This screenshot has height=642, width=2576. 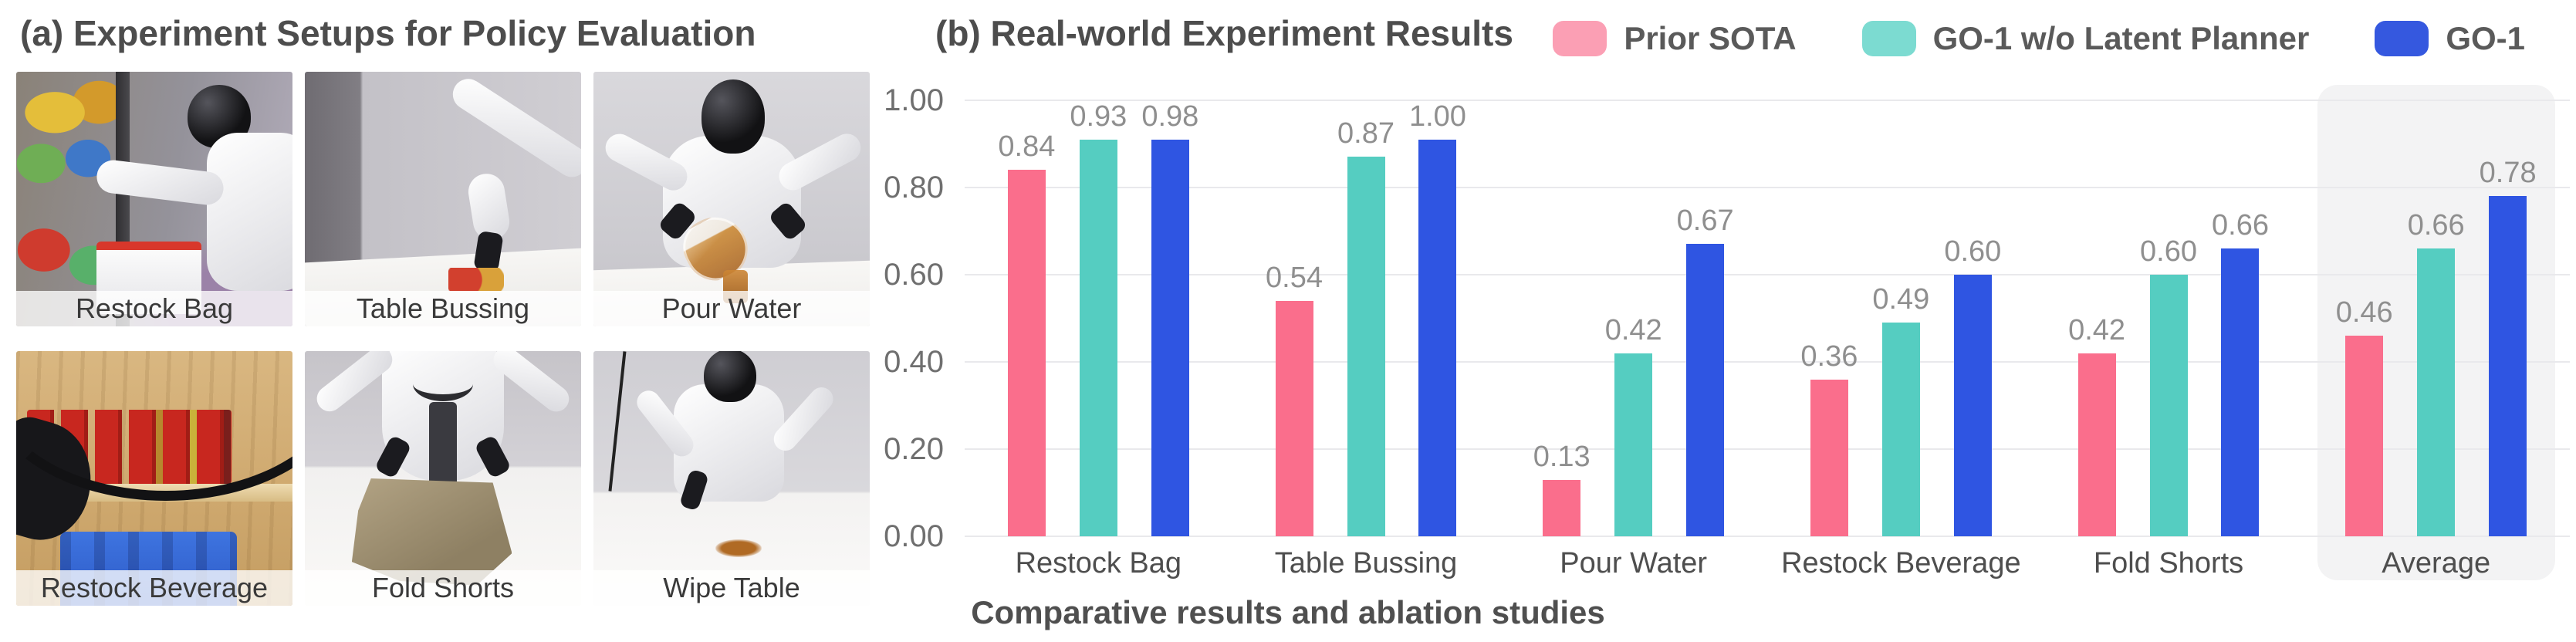 What do you see at coordinates (1767, 536) in the screenshot?
I see `gridline-0.00` at bounding box center [1767, 536].